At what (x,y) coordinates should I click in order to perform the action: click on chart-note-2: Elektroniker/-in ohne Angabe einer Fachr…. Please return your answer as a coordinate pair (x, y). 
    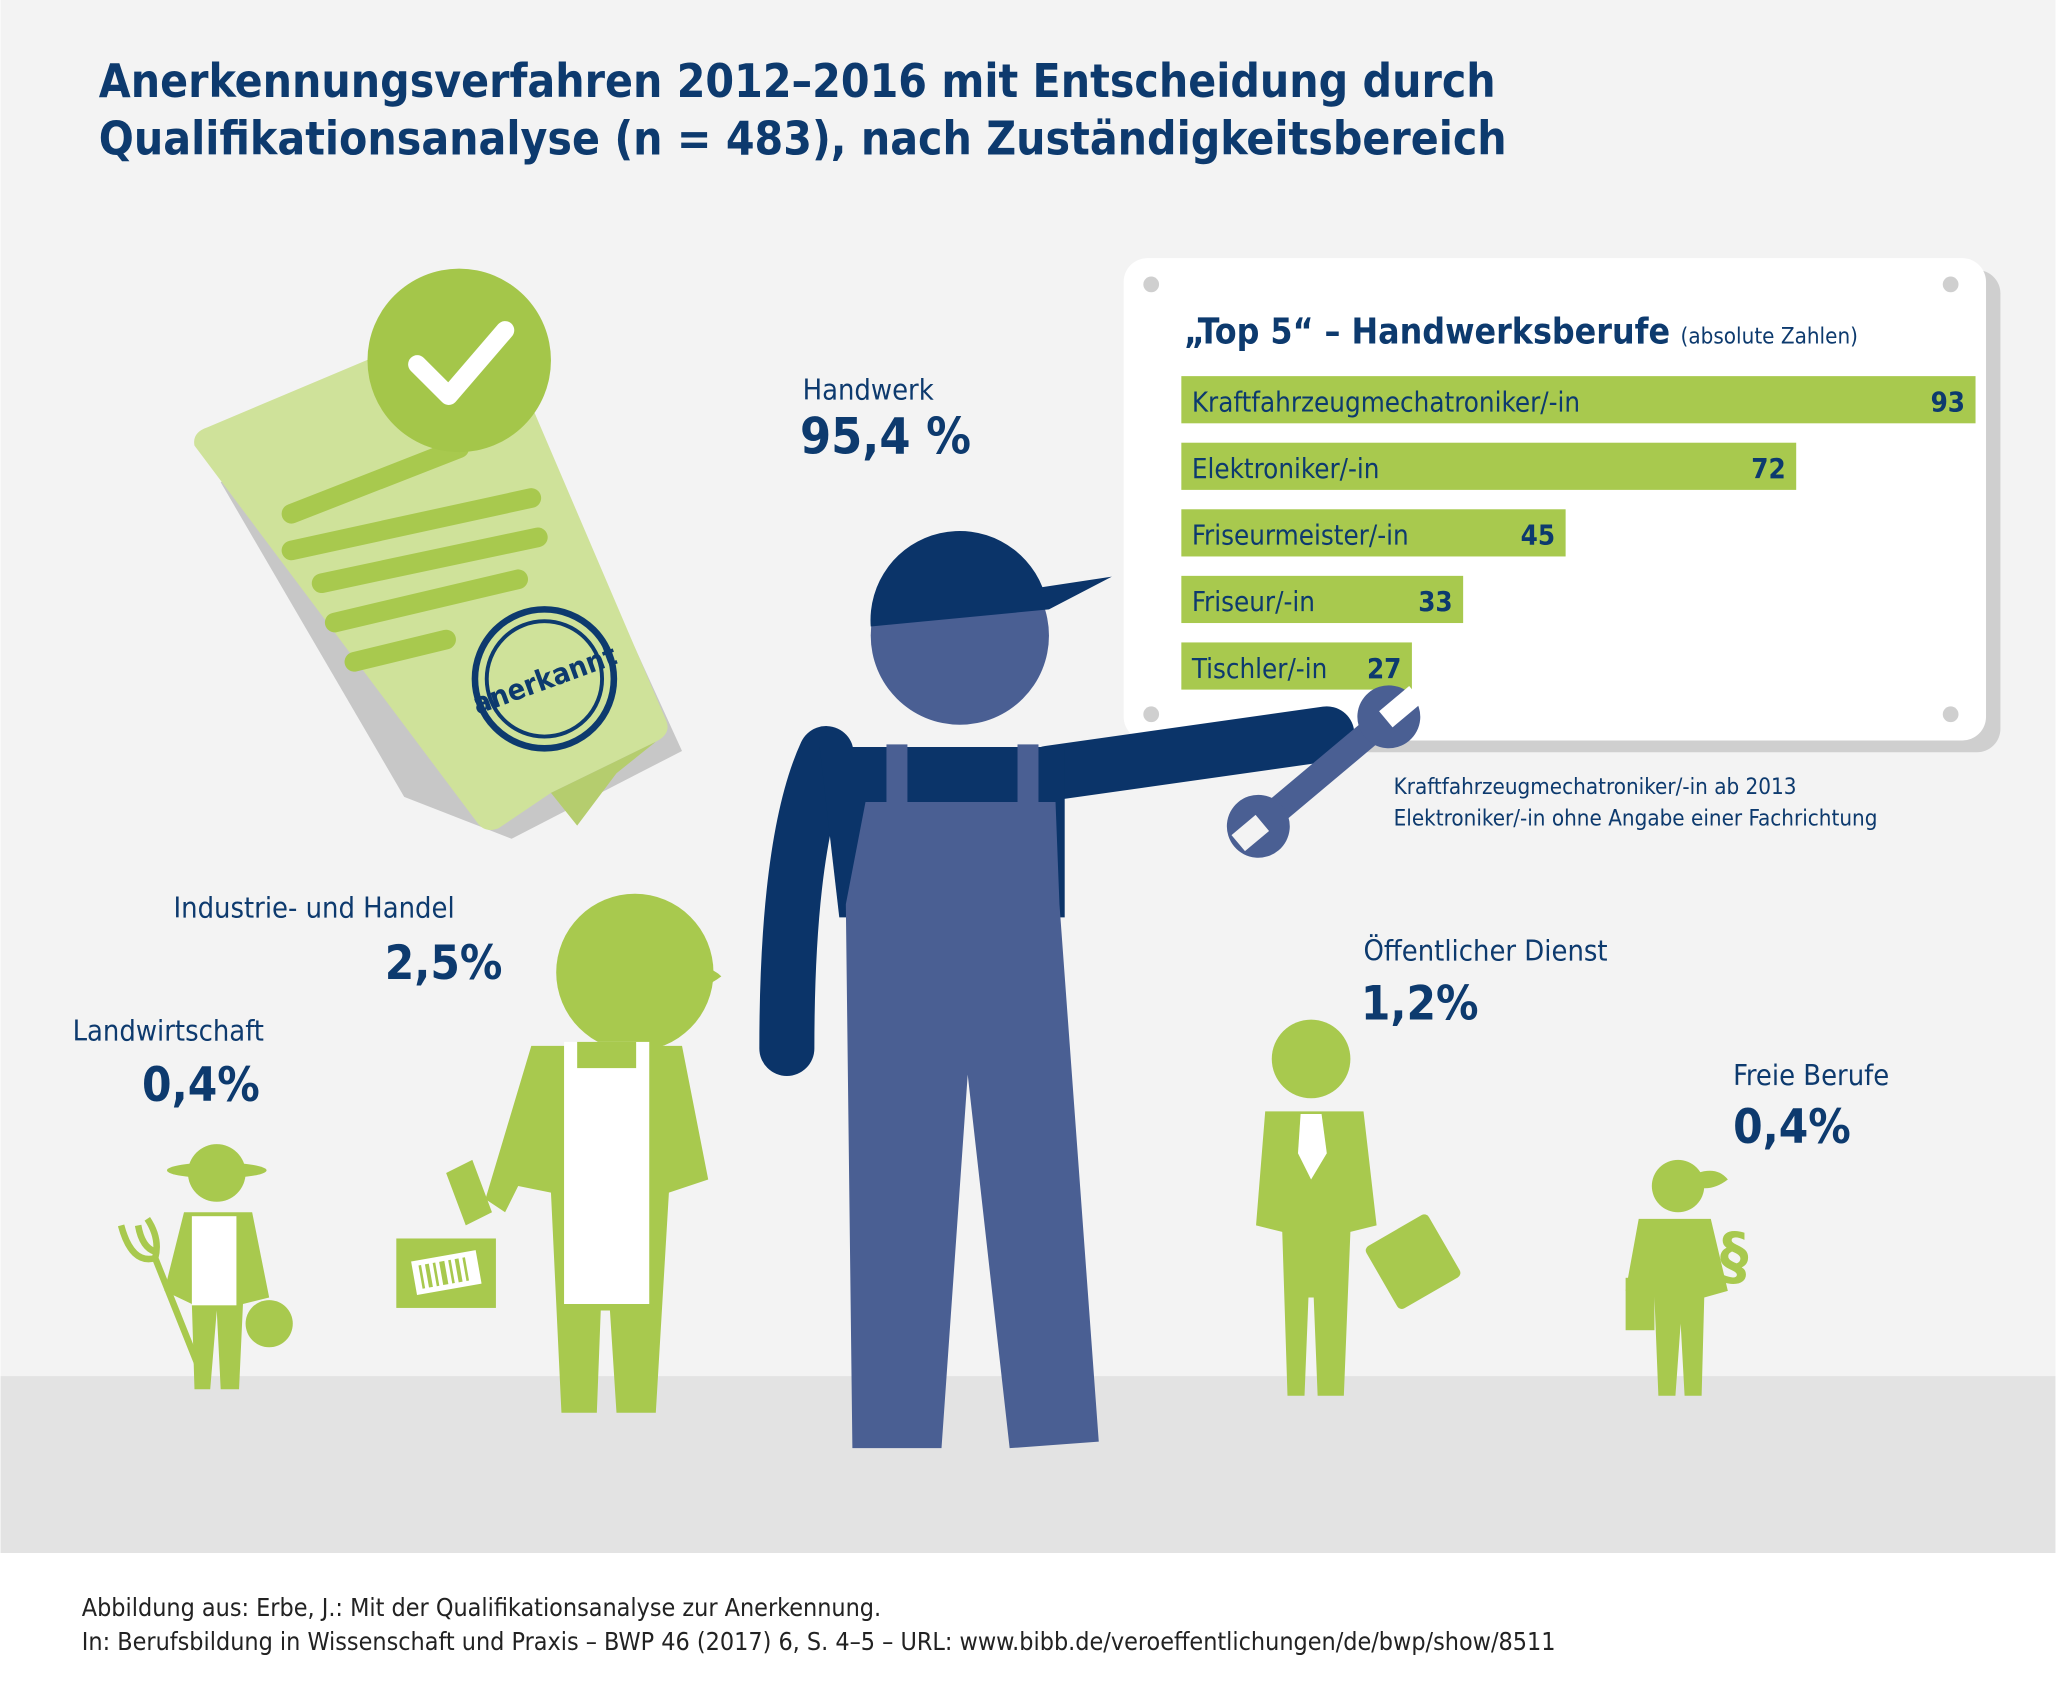
    Looking at the image, I should click on (1636, 819).